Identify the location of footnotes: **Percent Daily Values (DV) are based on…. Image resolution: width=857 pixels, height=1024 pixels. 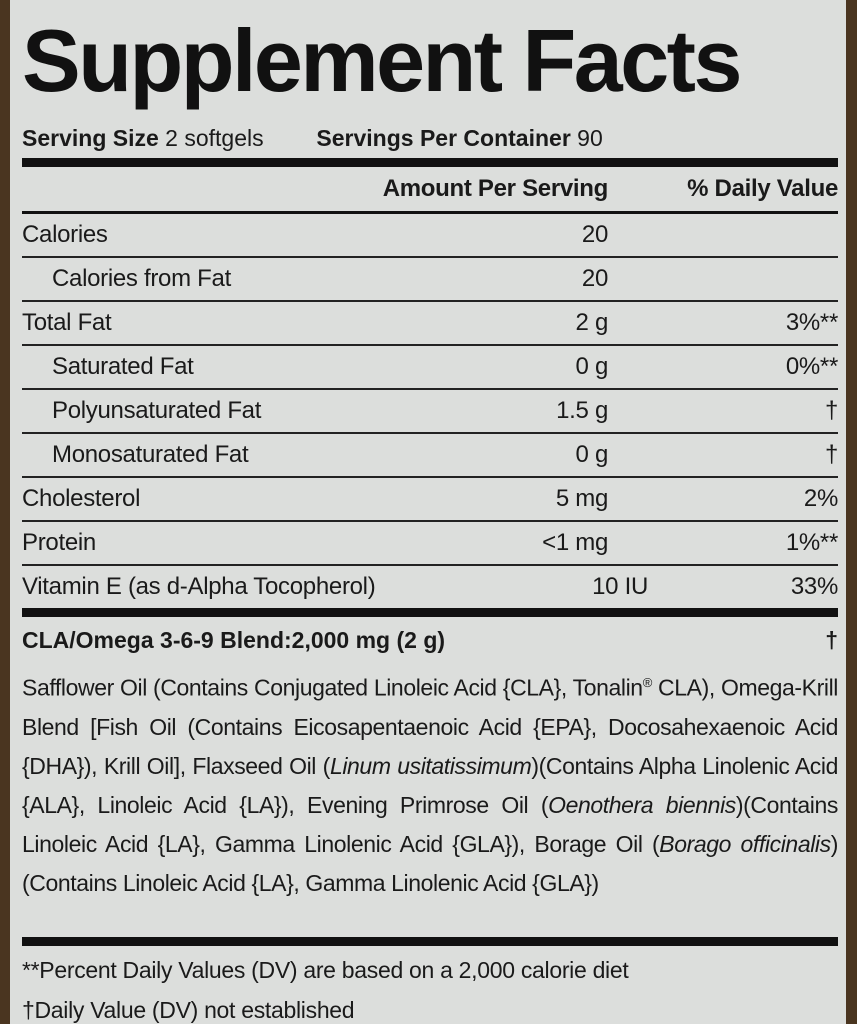
(430, 985).